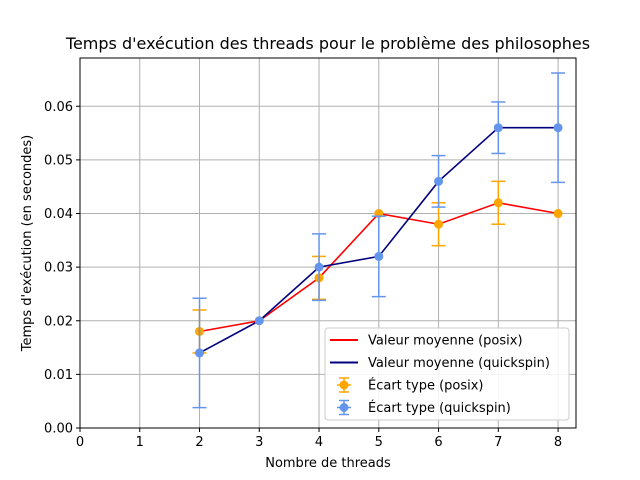 Image resolution: width=640 pixels, height=480 pixels. What do you see at coordinates (58, 160) in the screenshot?
I see `y-tick-label: 0.05` at bounding box center [58, 160].